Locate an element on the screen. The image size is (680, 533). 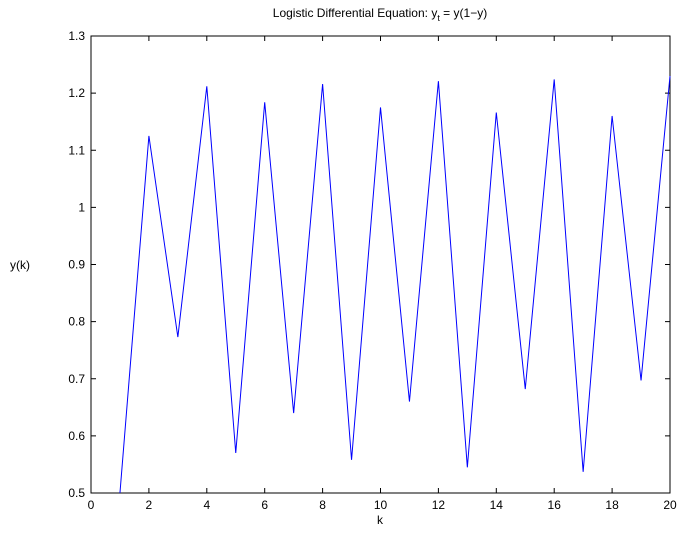
x-tick-label: 6 is located at coordinates (264, 505).